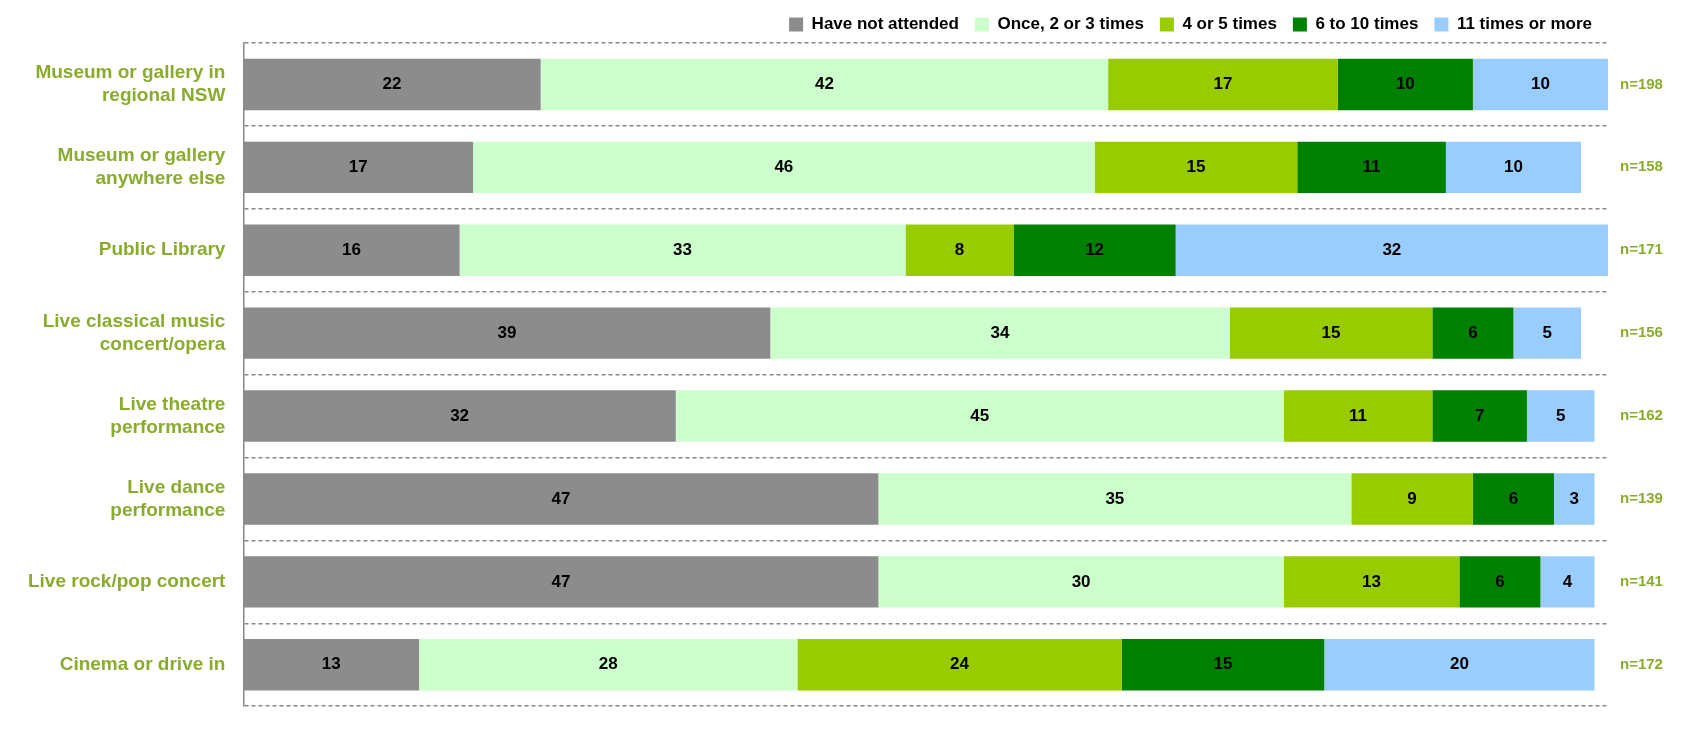  I want to click on legend-label: 11 times or more, so click(1524, 24).